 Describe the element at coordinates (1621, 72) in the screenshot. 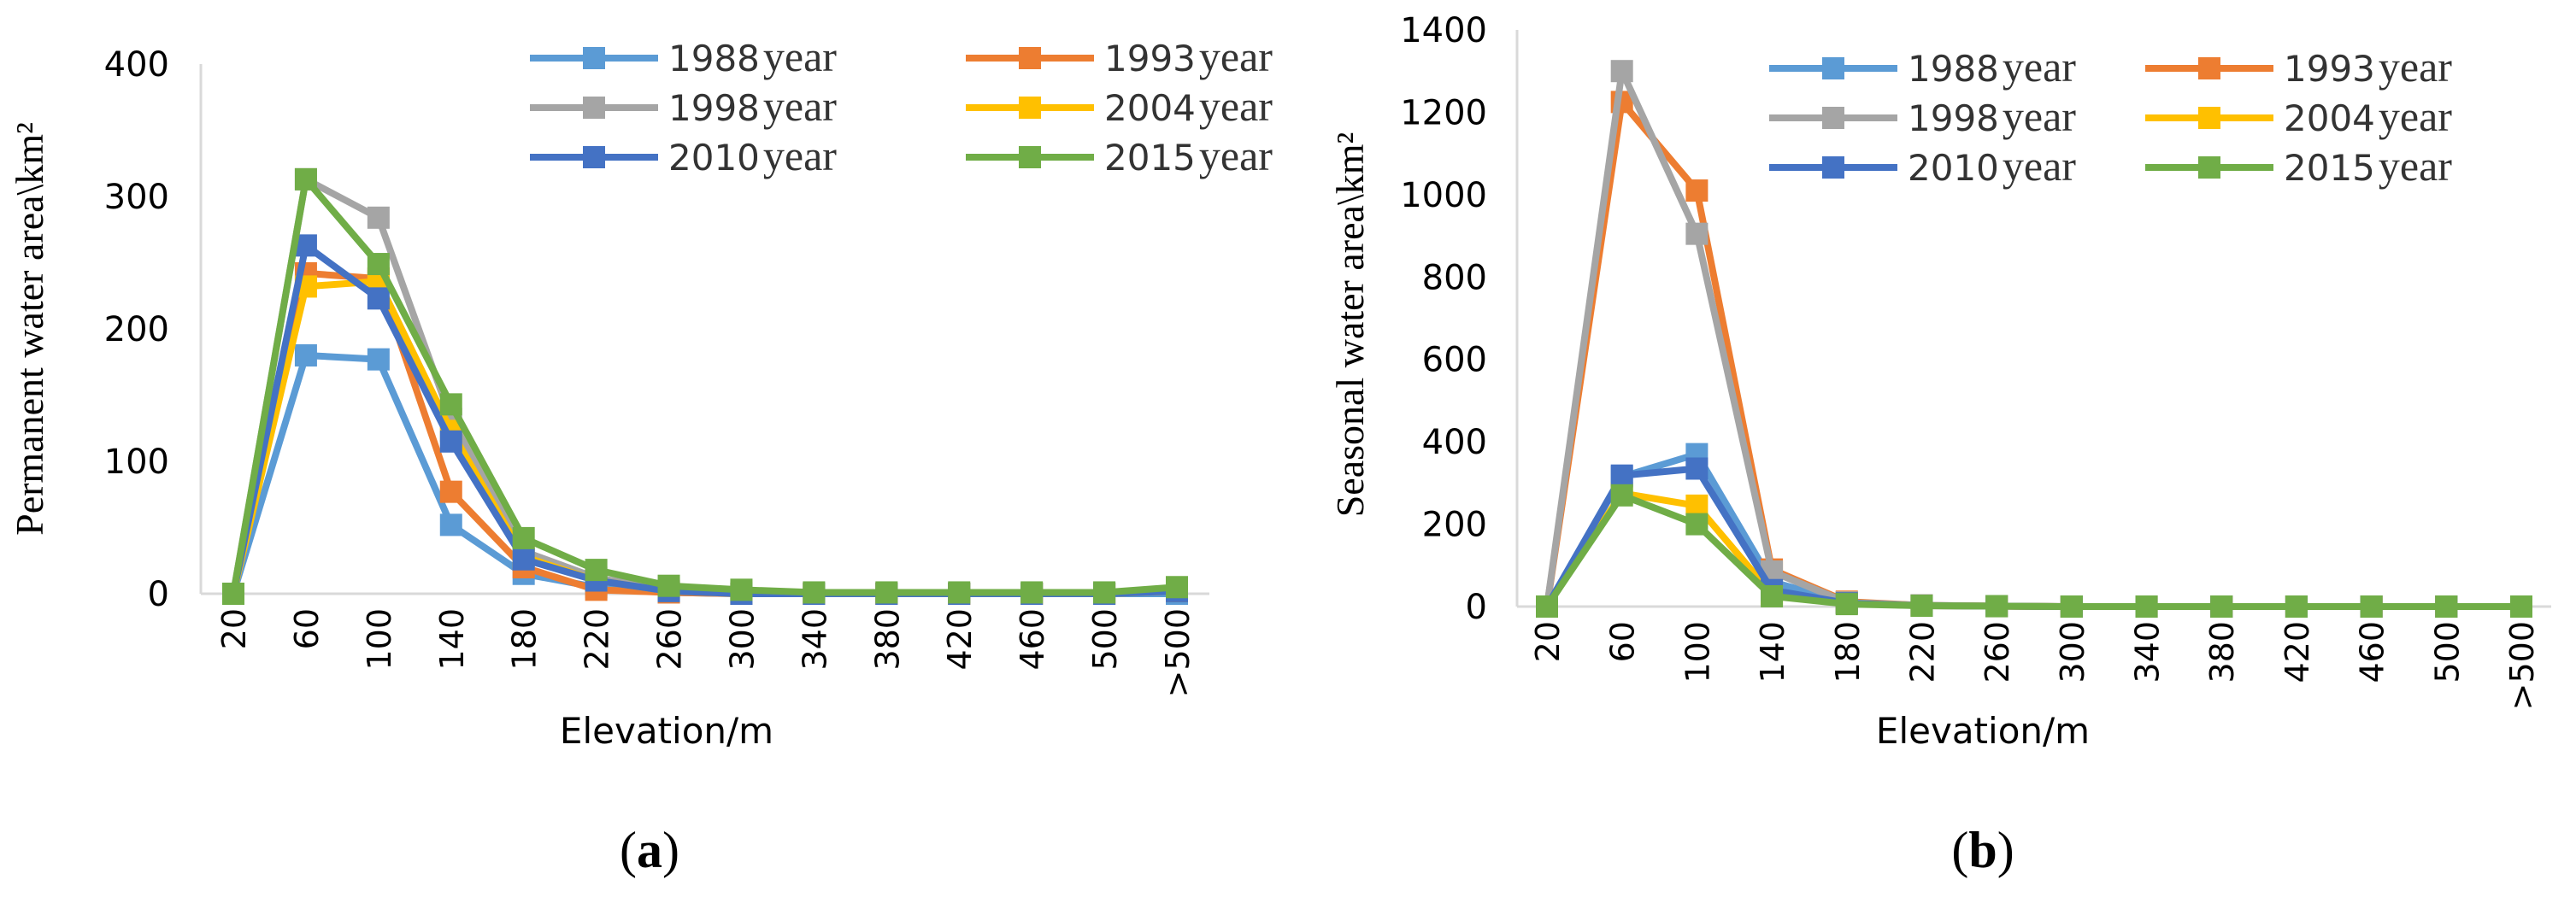

I see `data-point-1998` at that location.